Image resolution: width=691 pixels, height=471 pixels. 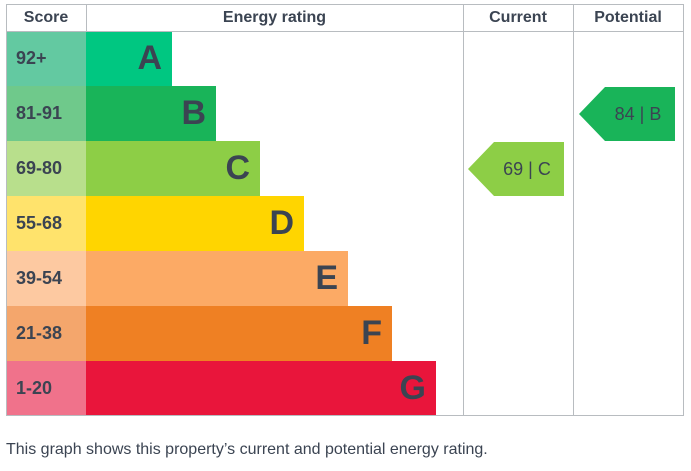 What do you see at coordinates (46, 17) in the screenshot?
I see `header-score: Score` at bounding box center [46, 17].